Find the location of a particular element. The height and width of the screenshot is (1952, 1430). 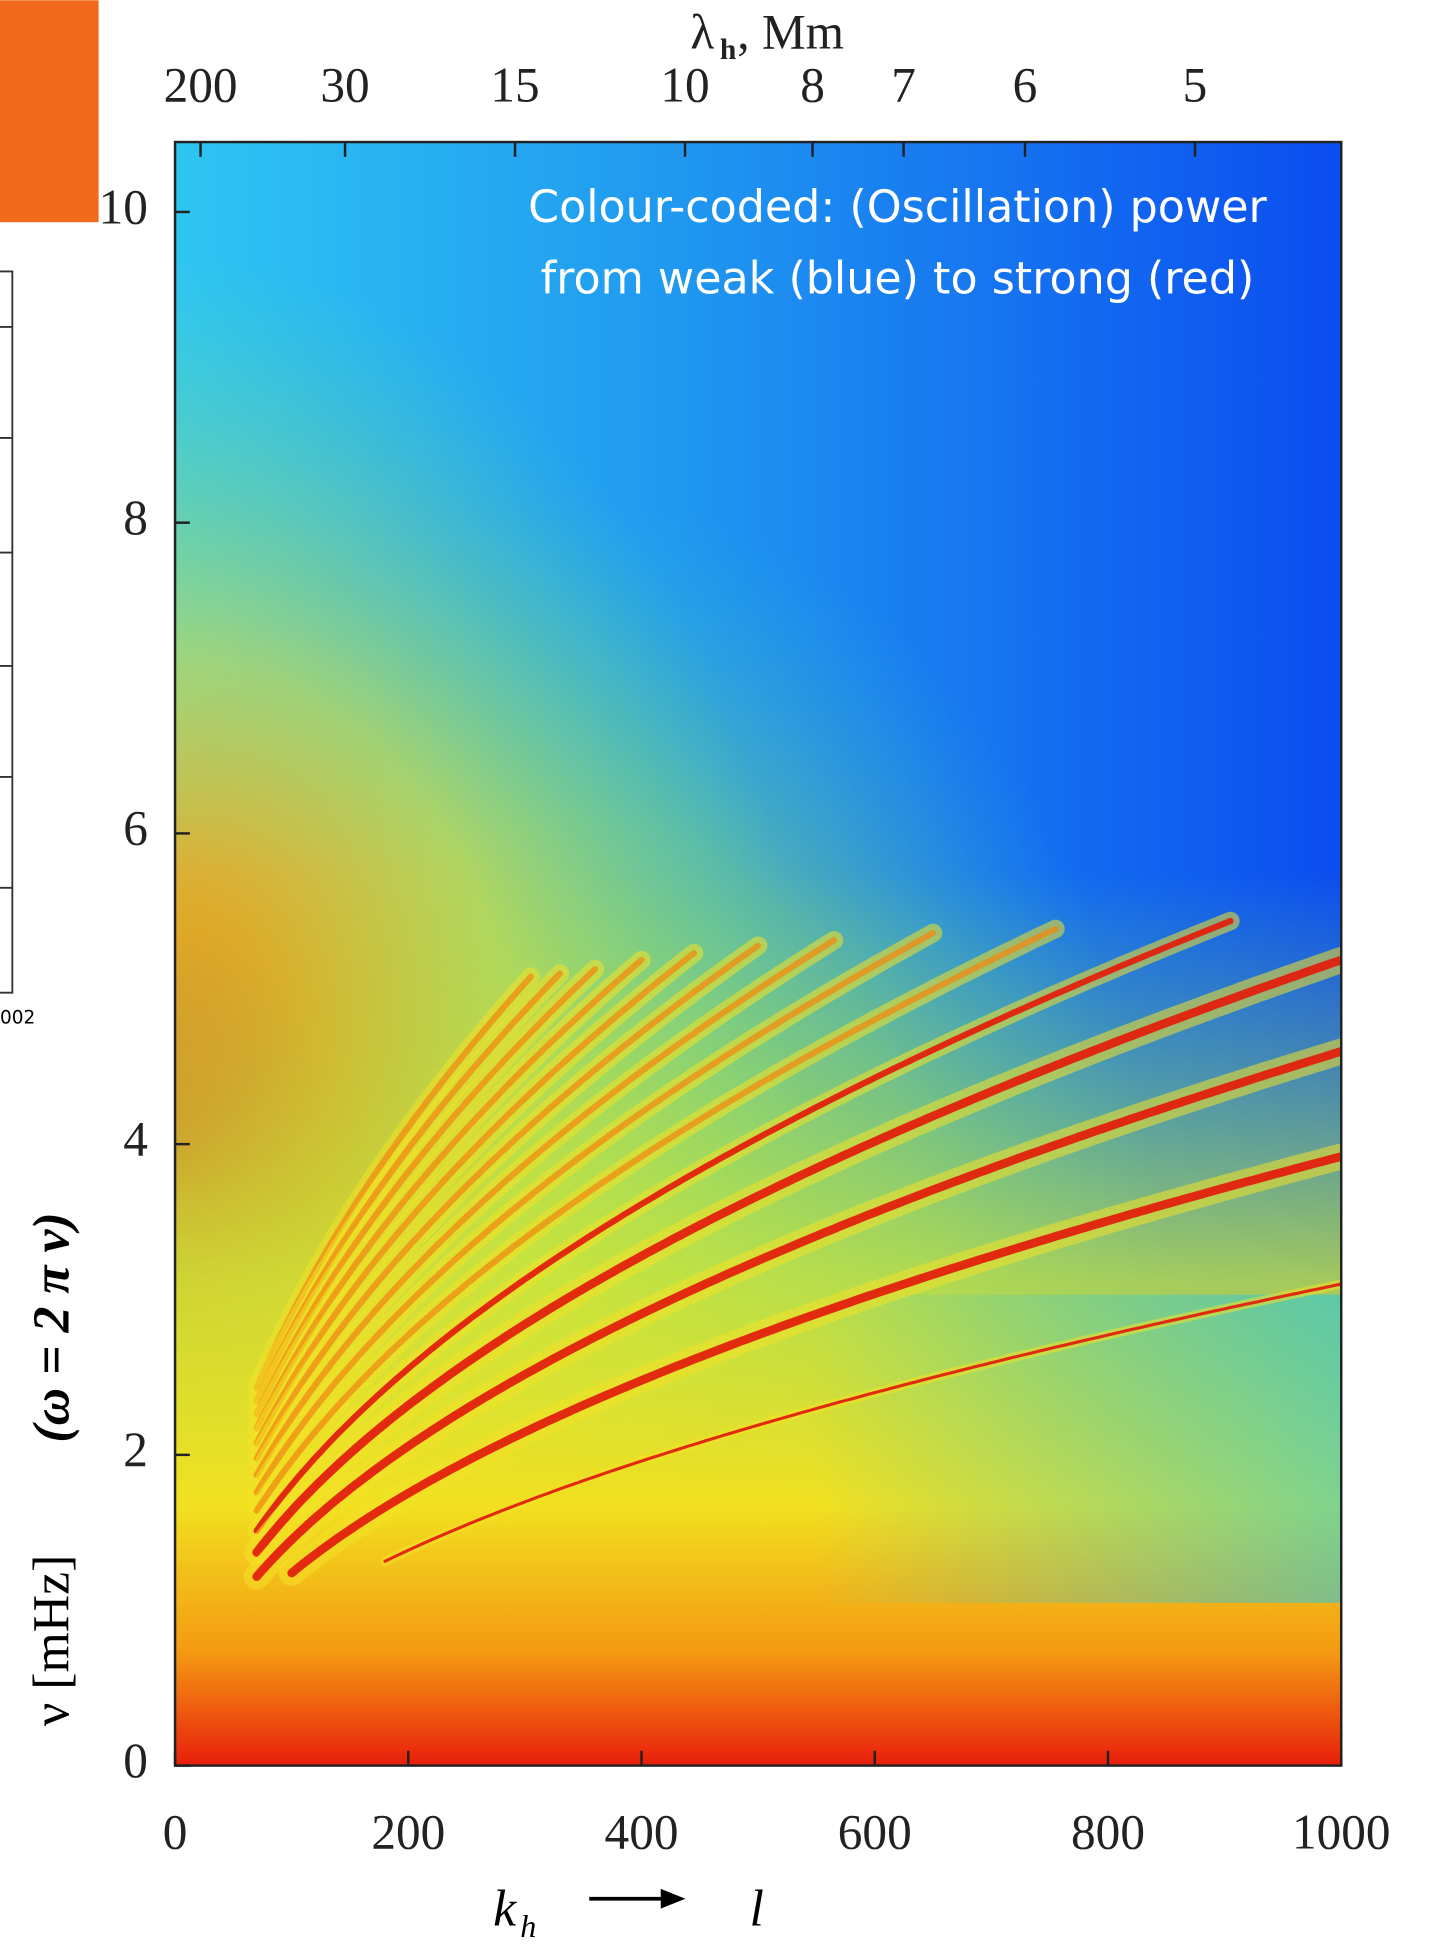

arrow-head is located at coordinates (673, 1898).